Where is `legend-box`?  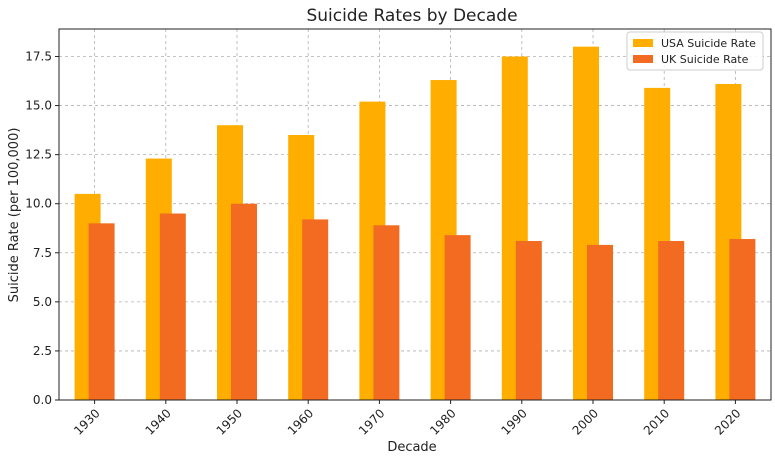
legend-box is located at coordinates (695, 51).